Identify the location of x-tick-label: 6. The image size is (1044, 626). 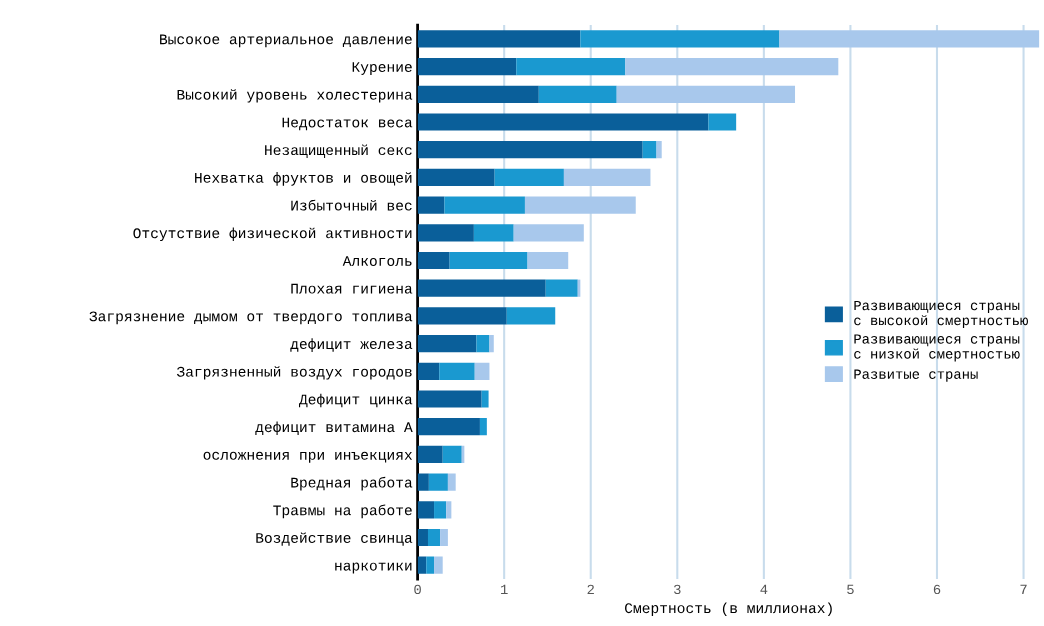
(937, 589).